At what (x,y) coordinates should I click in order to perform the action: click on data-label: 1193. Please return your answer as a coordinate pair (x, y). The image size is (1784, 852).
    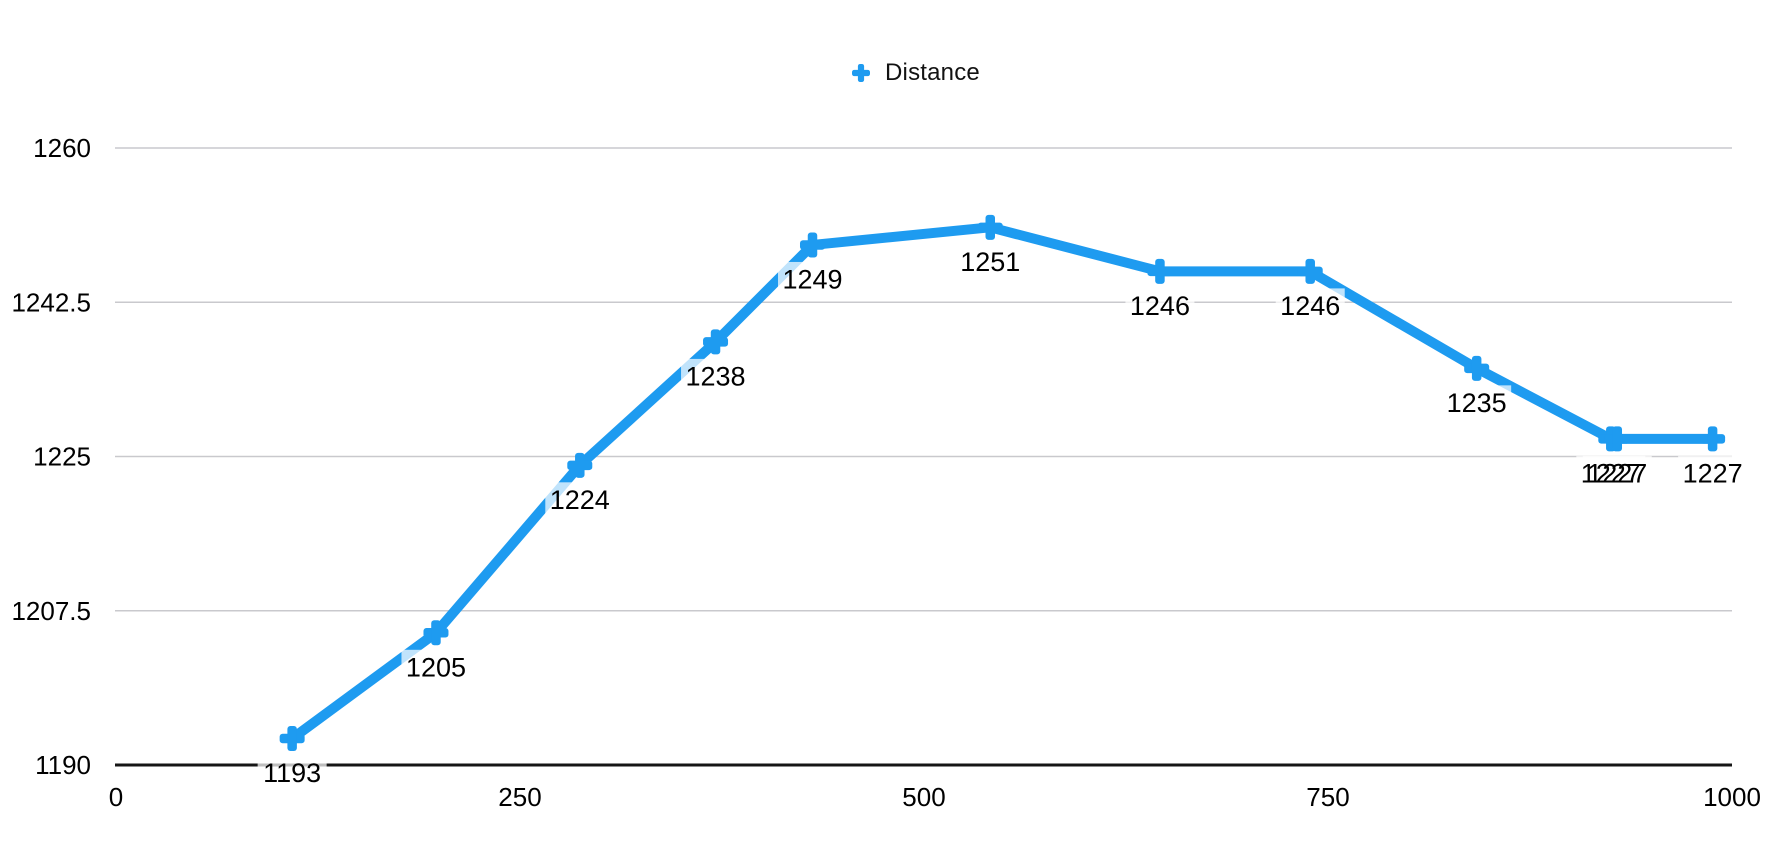
    Looking at the image, I should click on (292, 773).